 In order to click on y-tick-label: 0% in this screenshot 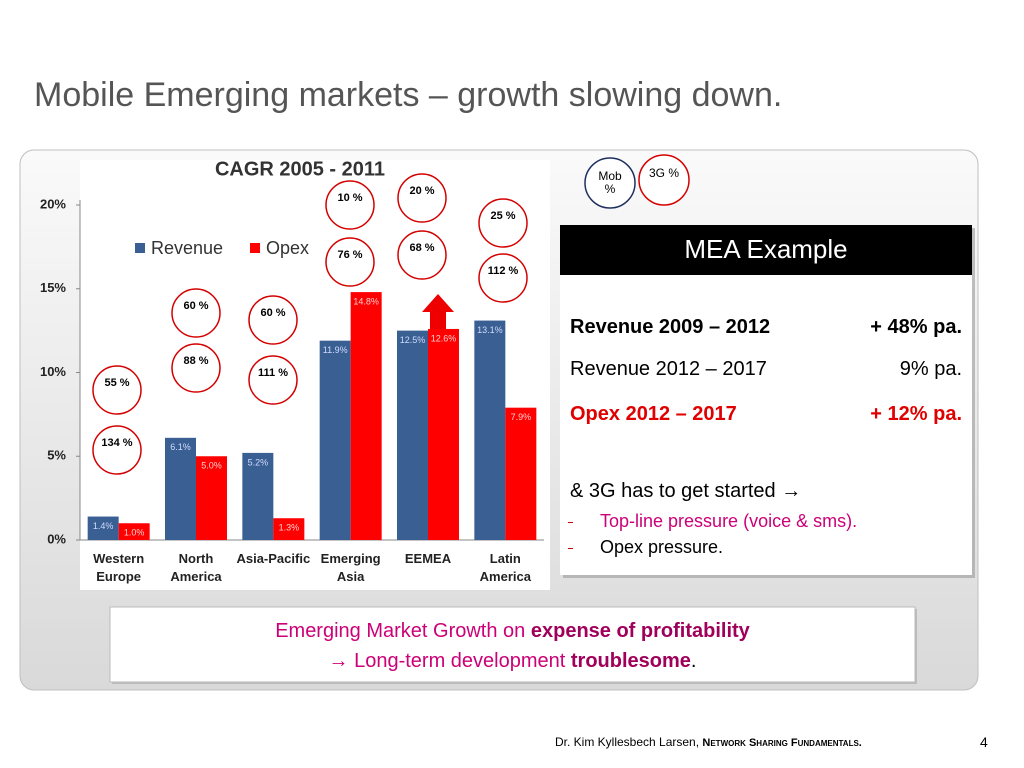, I will do `click(56, 538)`.